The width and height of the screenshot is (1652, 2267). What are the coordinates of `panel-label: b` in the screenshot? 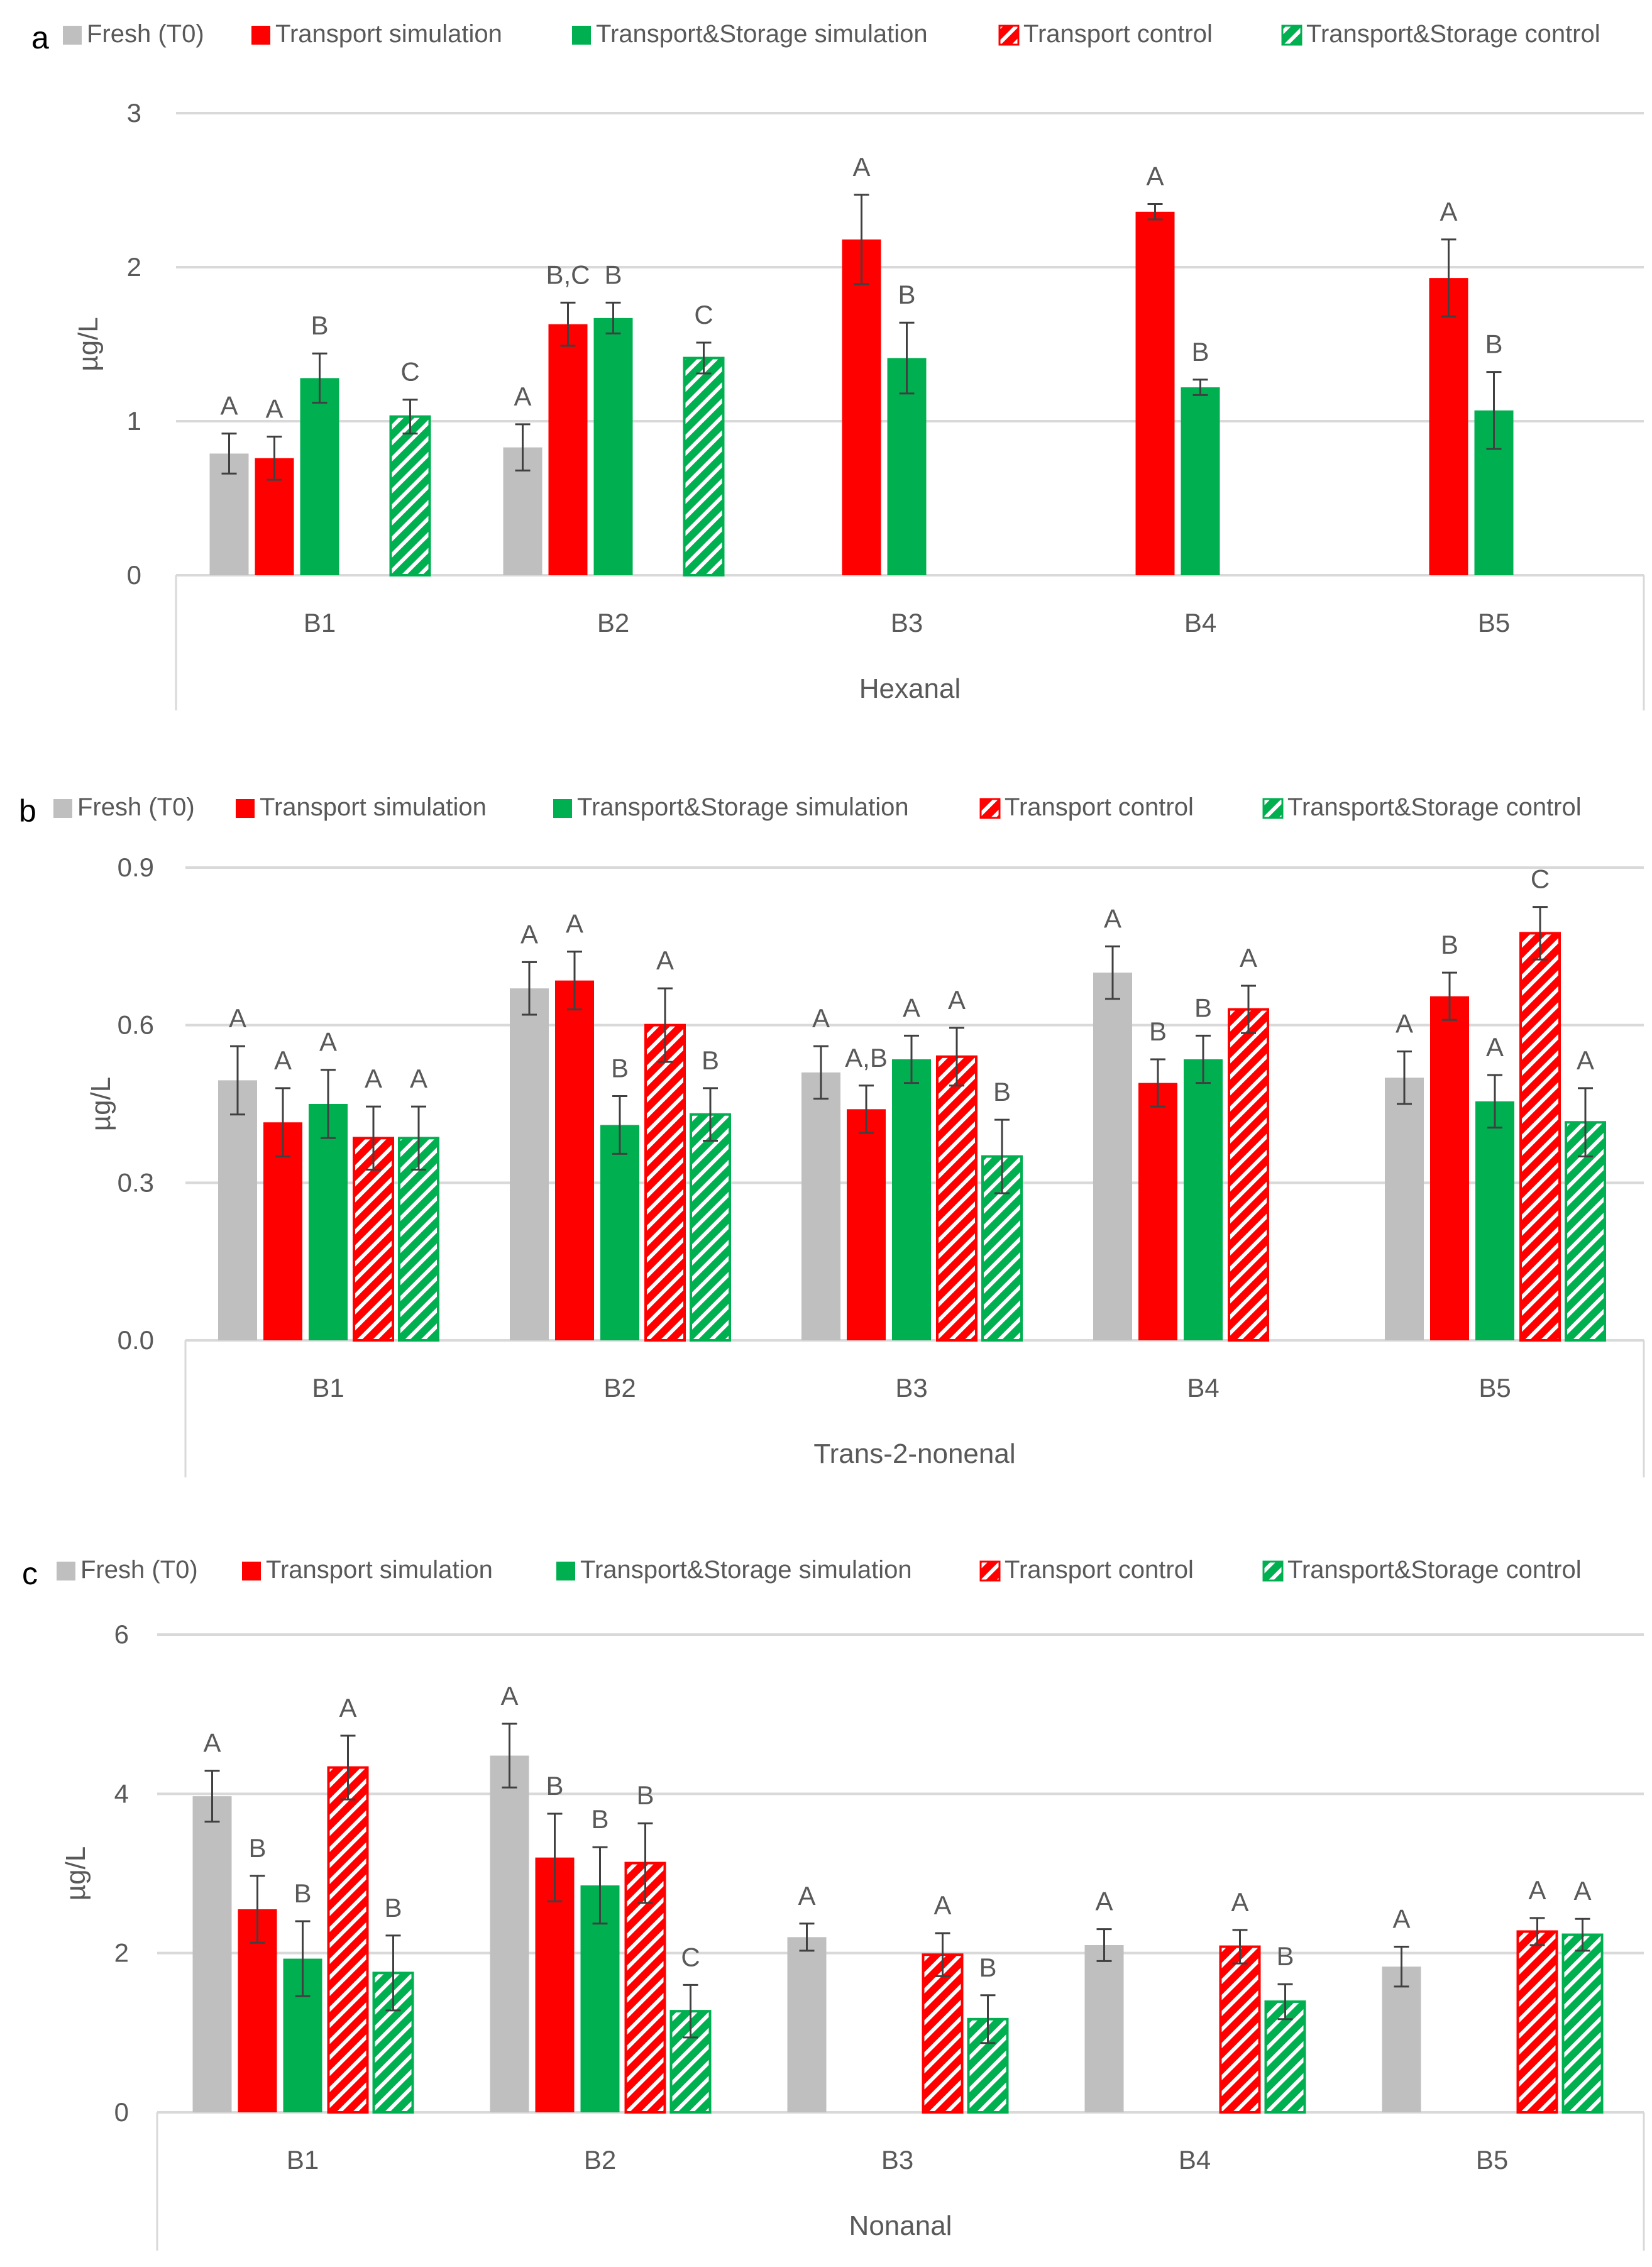 It's located at (28, 811).